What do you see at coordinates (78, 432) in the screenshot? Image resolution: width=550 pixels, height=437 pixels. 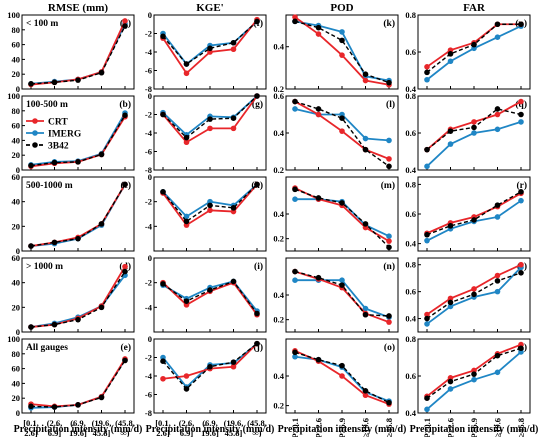 I see `x-tick-label: 19.6]` at bounding box center [78, 432].